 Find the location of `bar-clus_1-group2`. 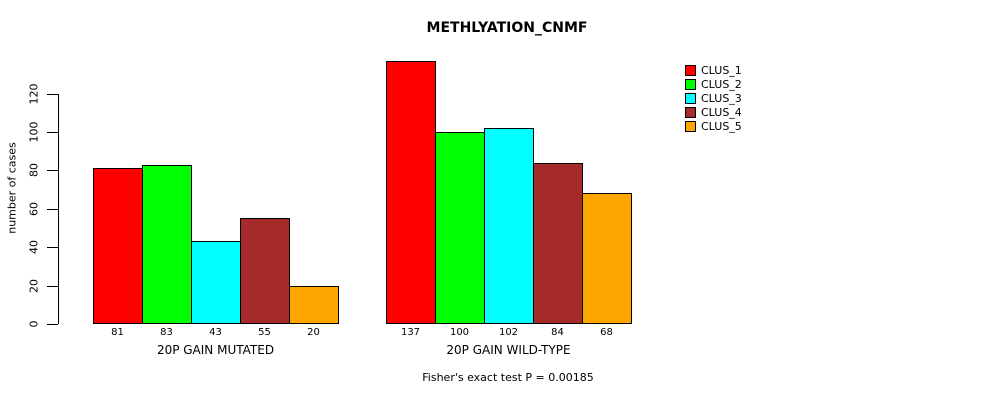

bar-clus_1-group2 is located at coordinates (411, 192).